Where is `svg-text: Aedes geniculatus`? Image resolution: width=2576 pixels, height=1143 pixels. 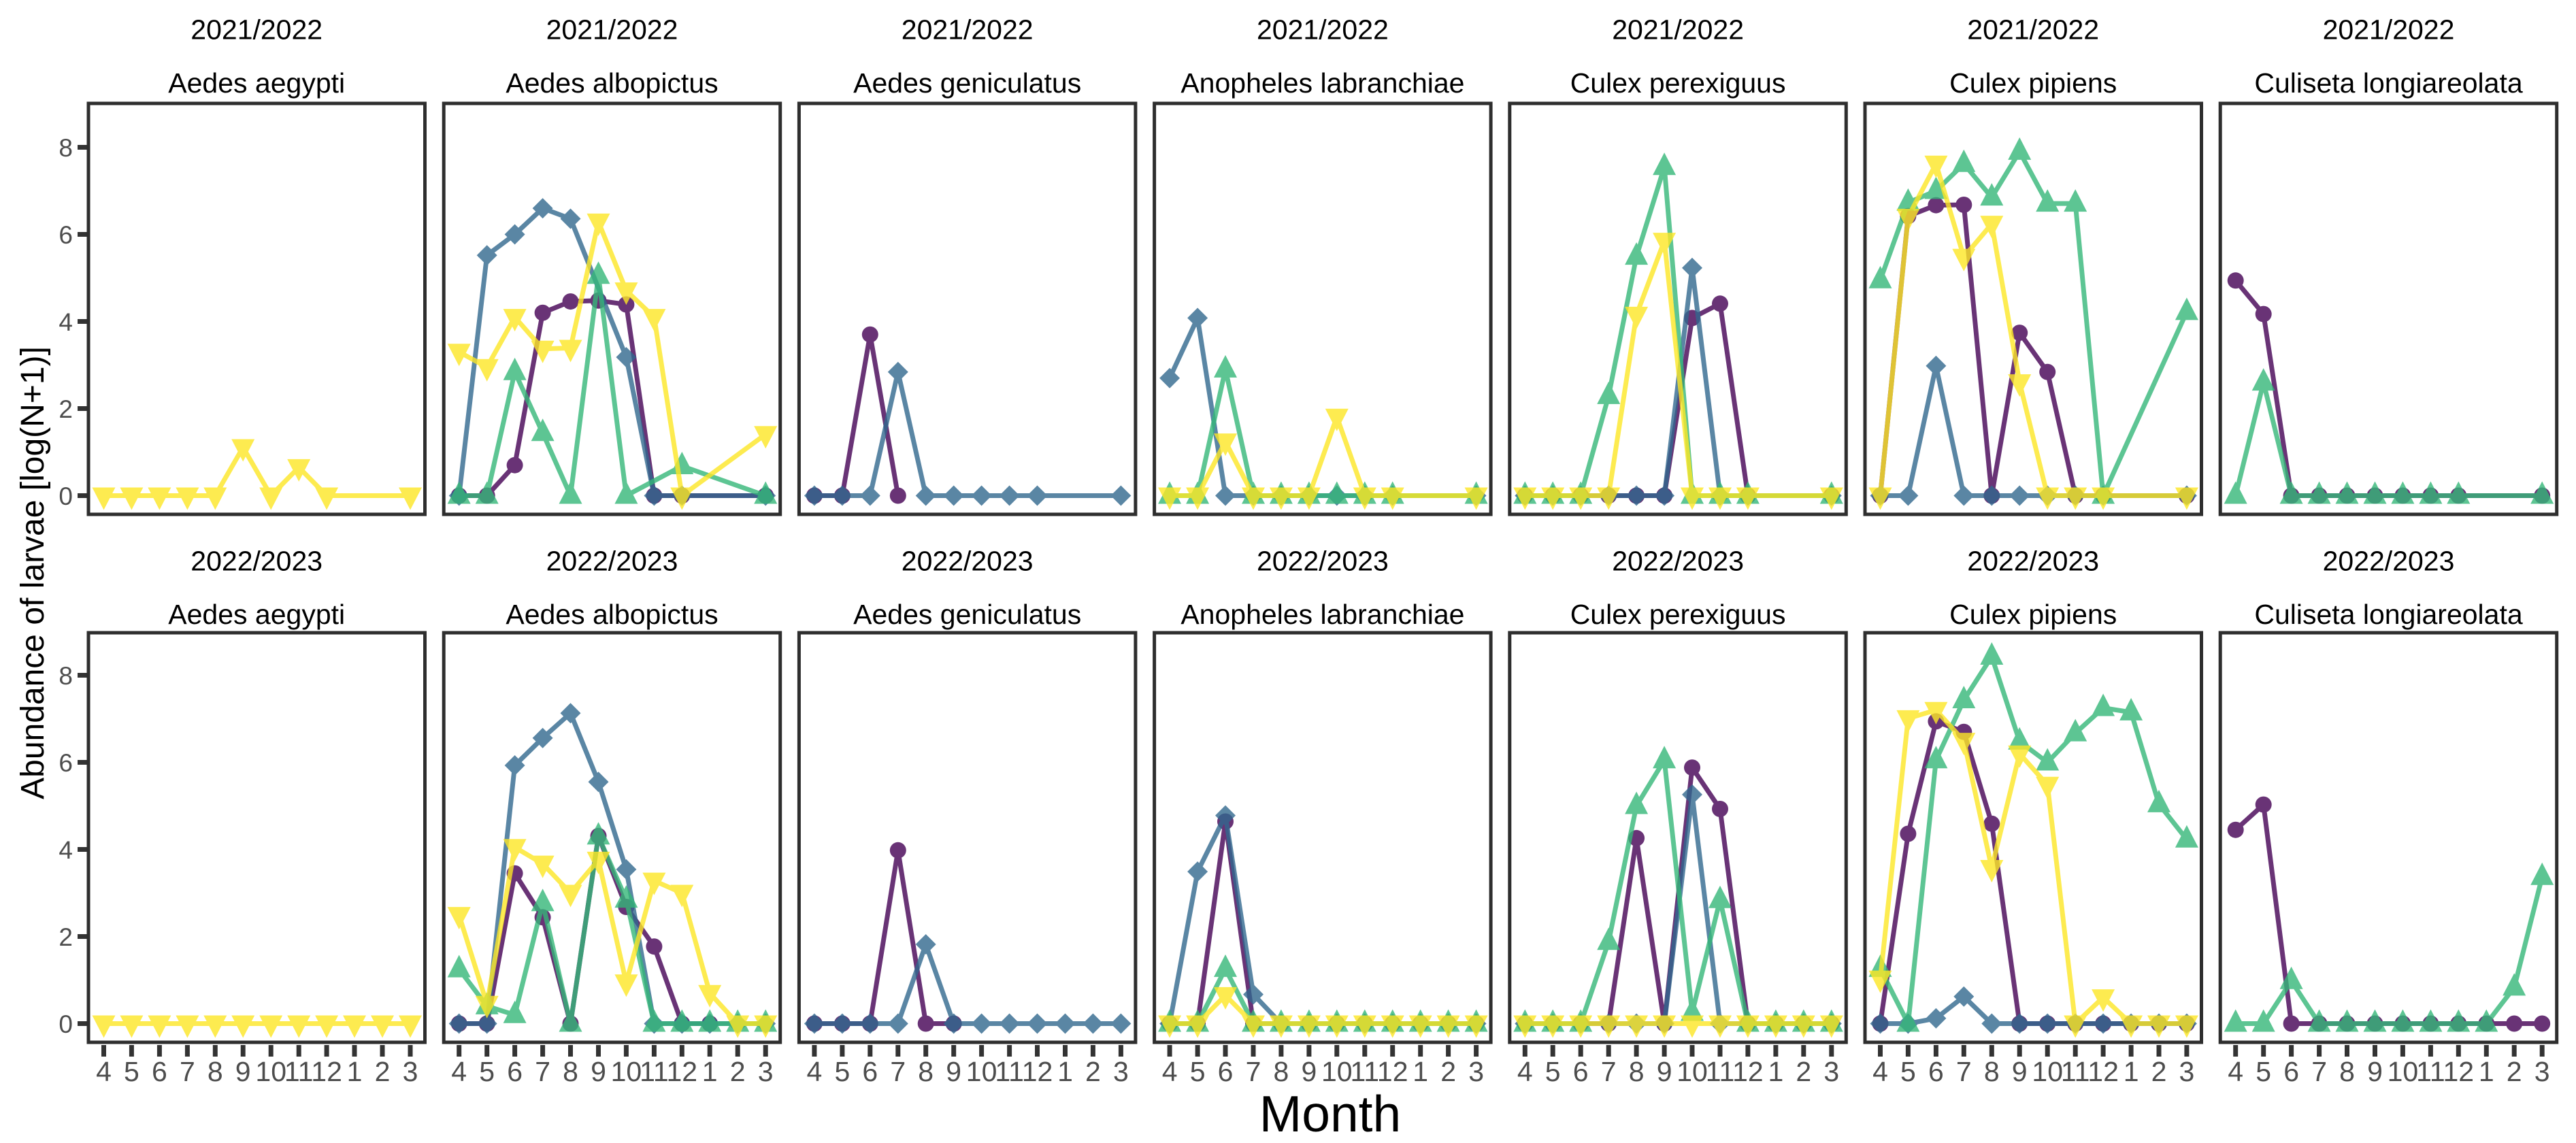
svg-text: Aedes geniculatus is located at coordinates (967, 83).